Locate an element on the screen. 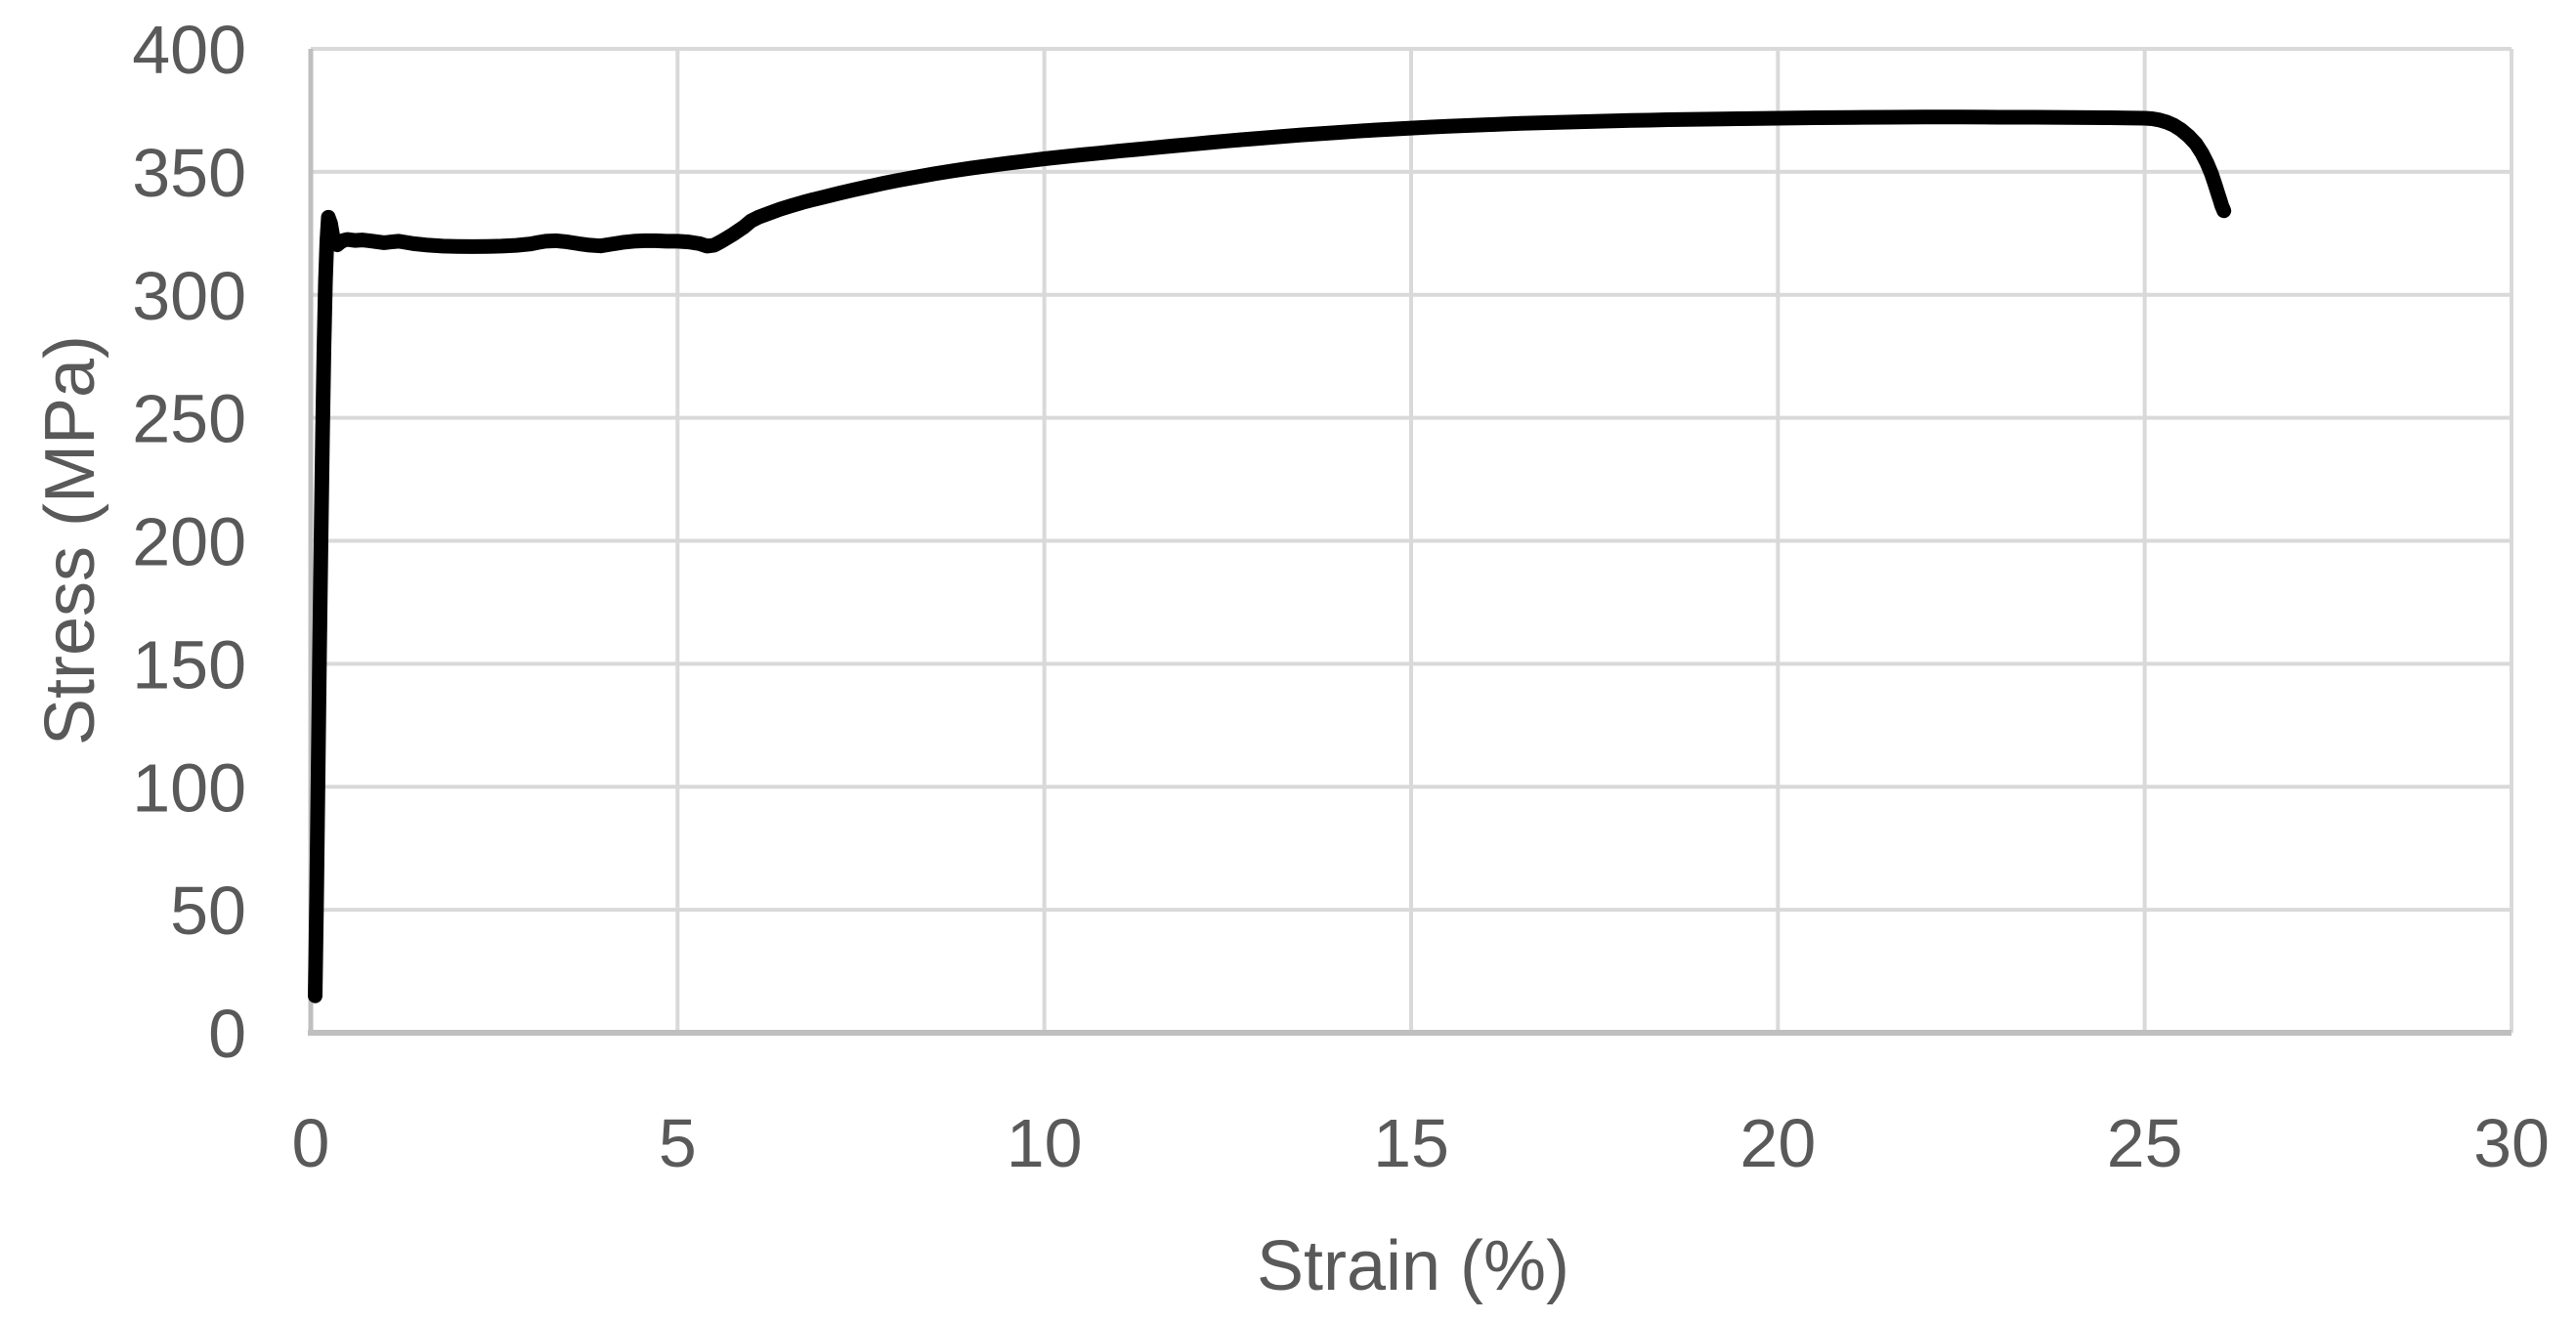 The image size is (2576, 1321). y-tick-label: 250 is located at coordinates (189, 419).